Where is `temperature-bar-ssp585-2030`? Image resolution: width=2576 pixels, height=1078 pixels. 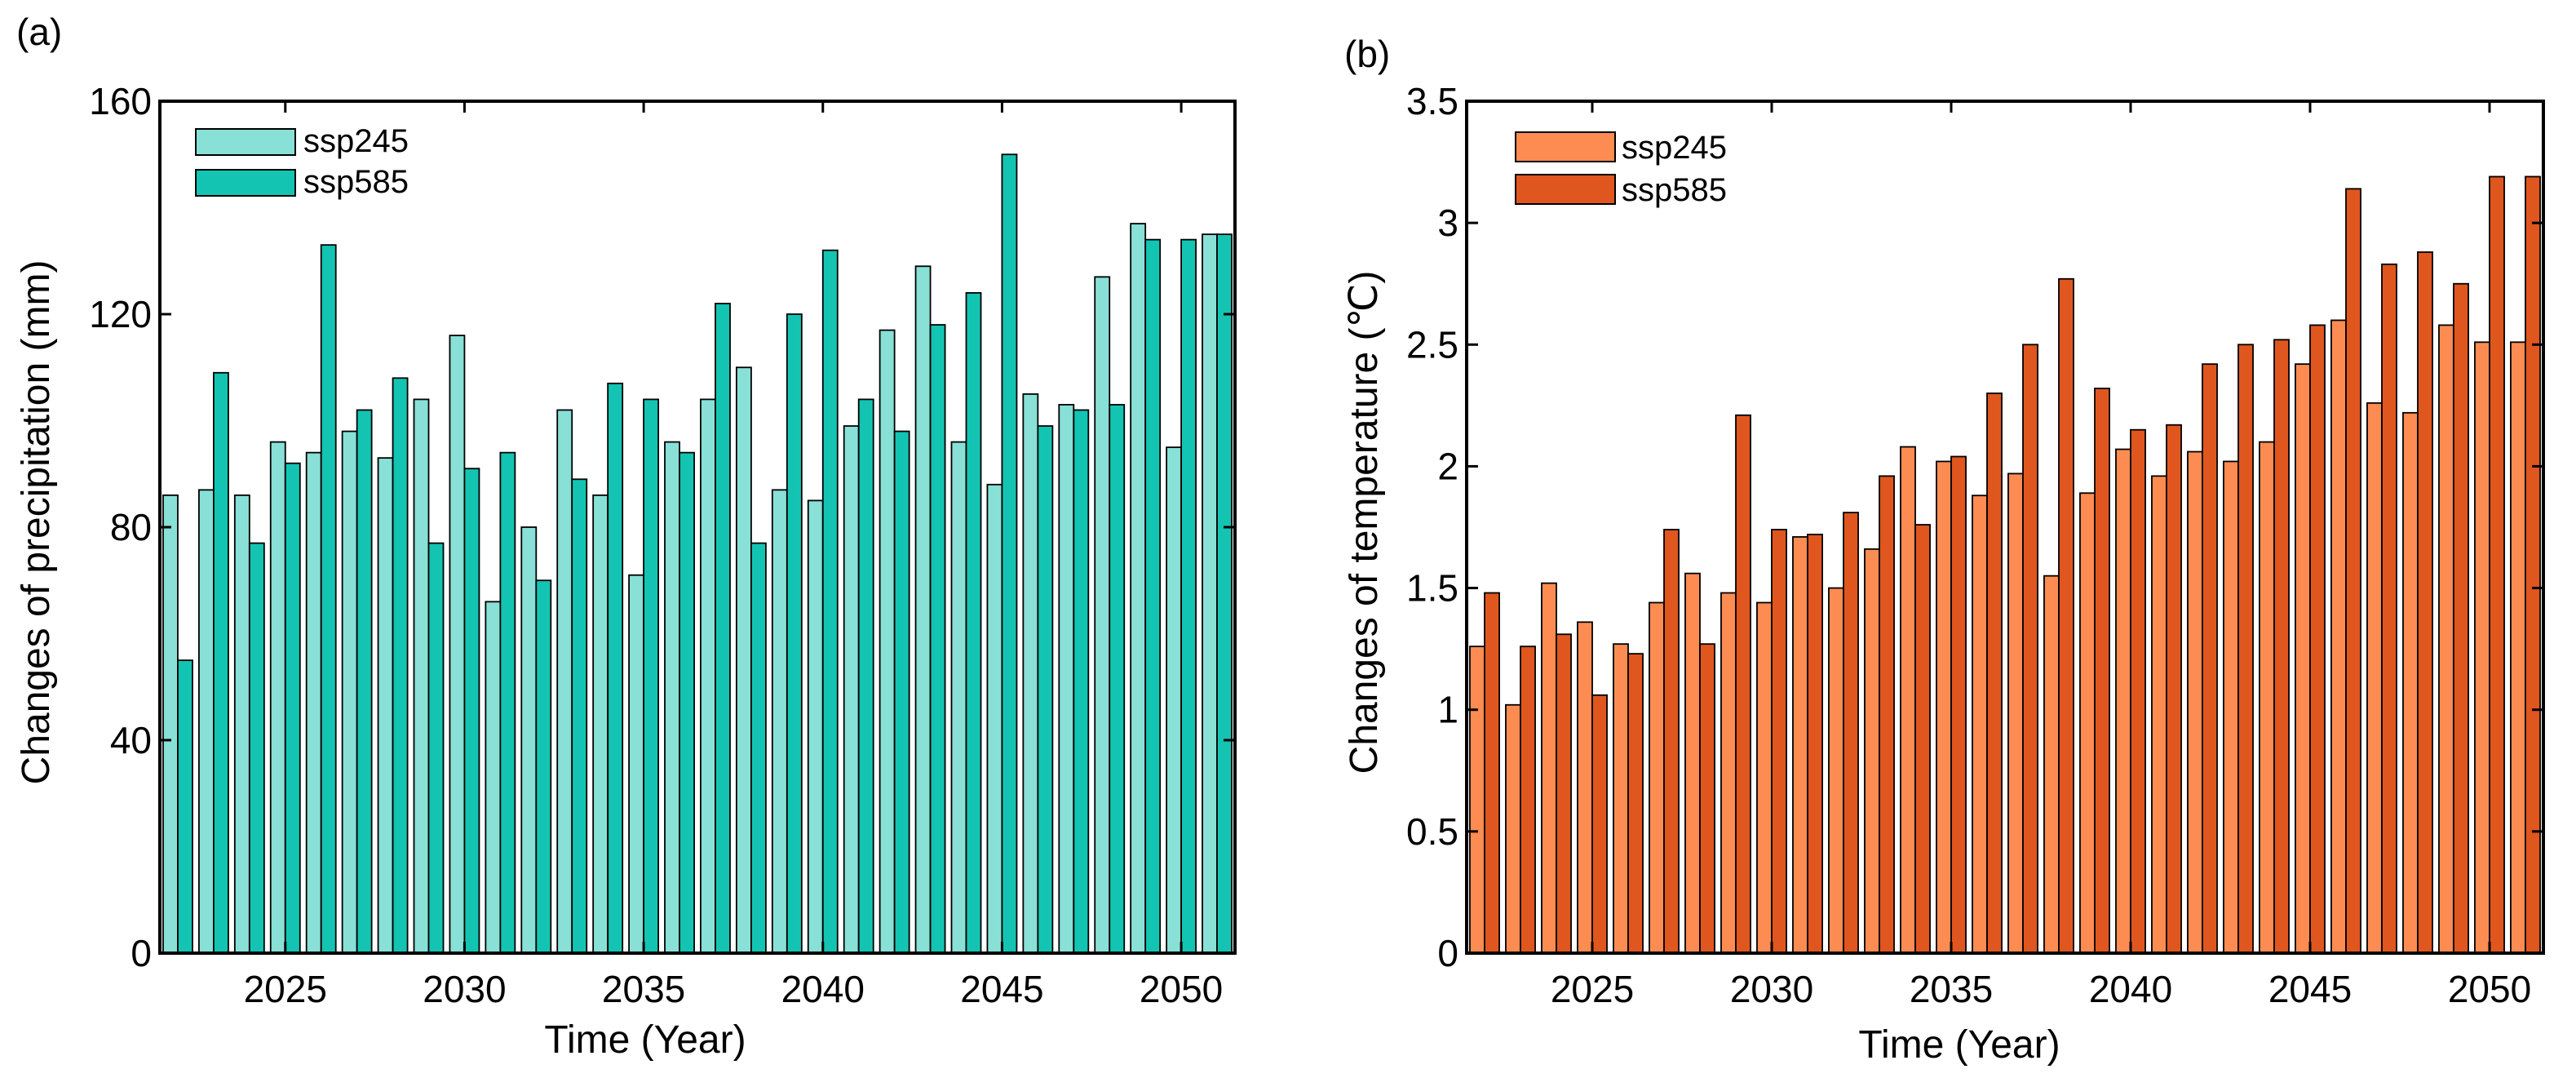
temperature-bar-ssp585-2030 is located at coordinates (1779, 741).